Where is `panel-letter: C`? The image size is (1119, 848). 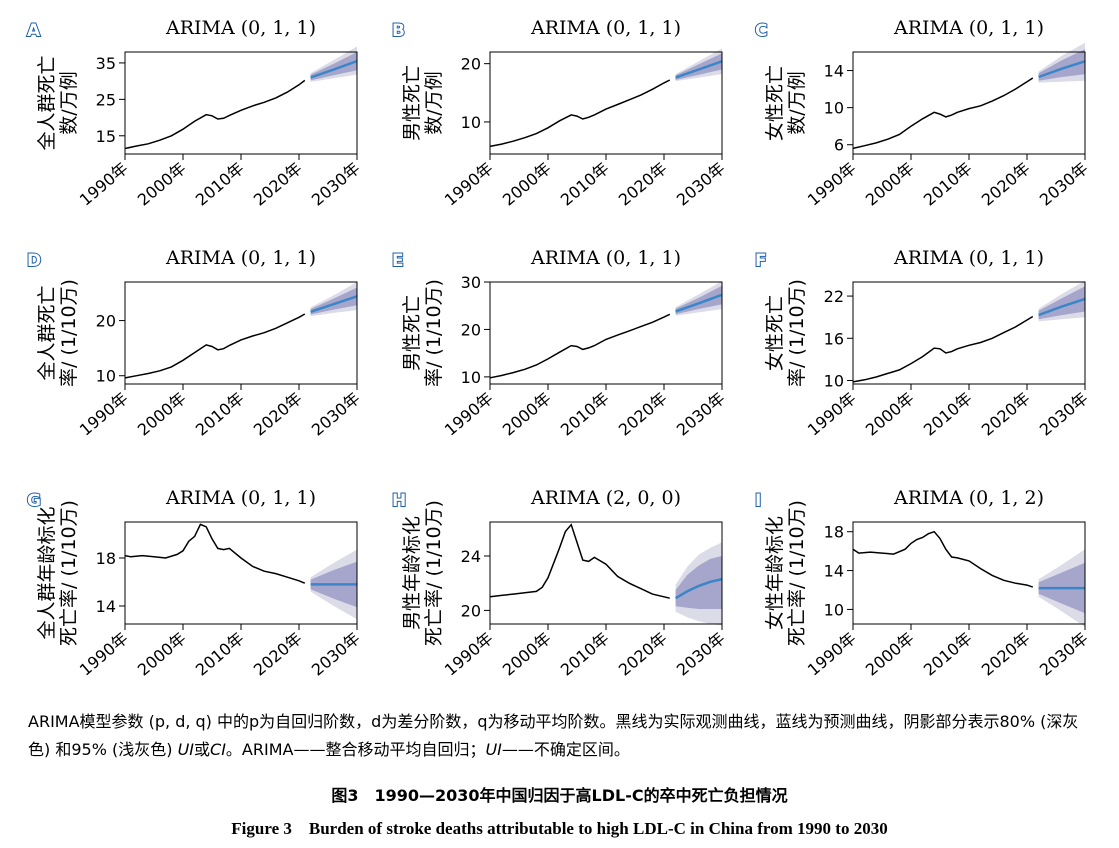 panel-letter: C is located at coordinates (761, 31).